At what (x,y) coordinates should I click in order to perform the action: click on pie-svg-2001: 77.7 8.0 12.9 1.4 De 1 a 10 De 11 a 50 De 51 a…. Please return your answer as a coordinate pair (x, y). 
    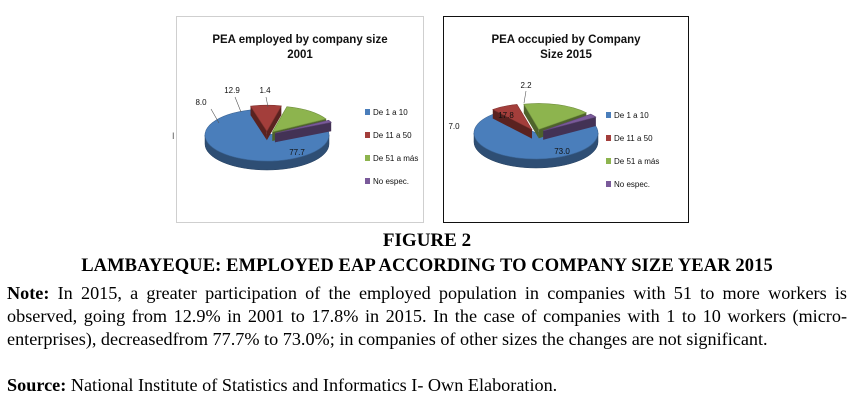
    Looking at the image, I should click on (306, 136).